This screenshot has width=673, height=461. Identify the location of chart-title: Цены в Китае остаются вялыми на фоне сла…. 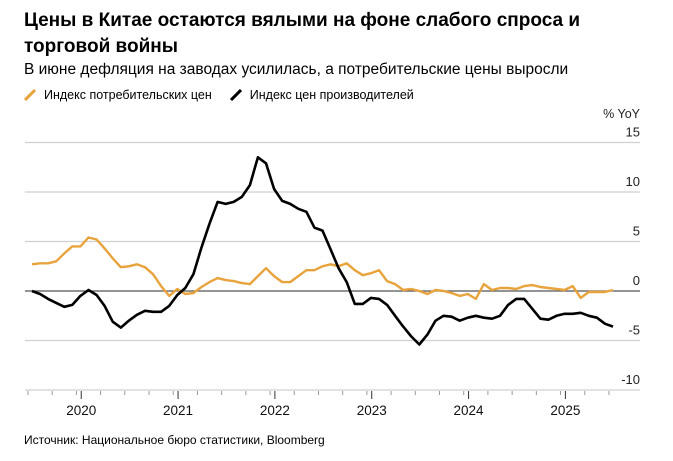
(302, 33).